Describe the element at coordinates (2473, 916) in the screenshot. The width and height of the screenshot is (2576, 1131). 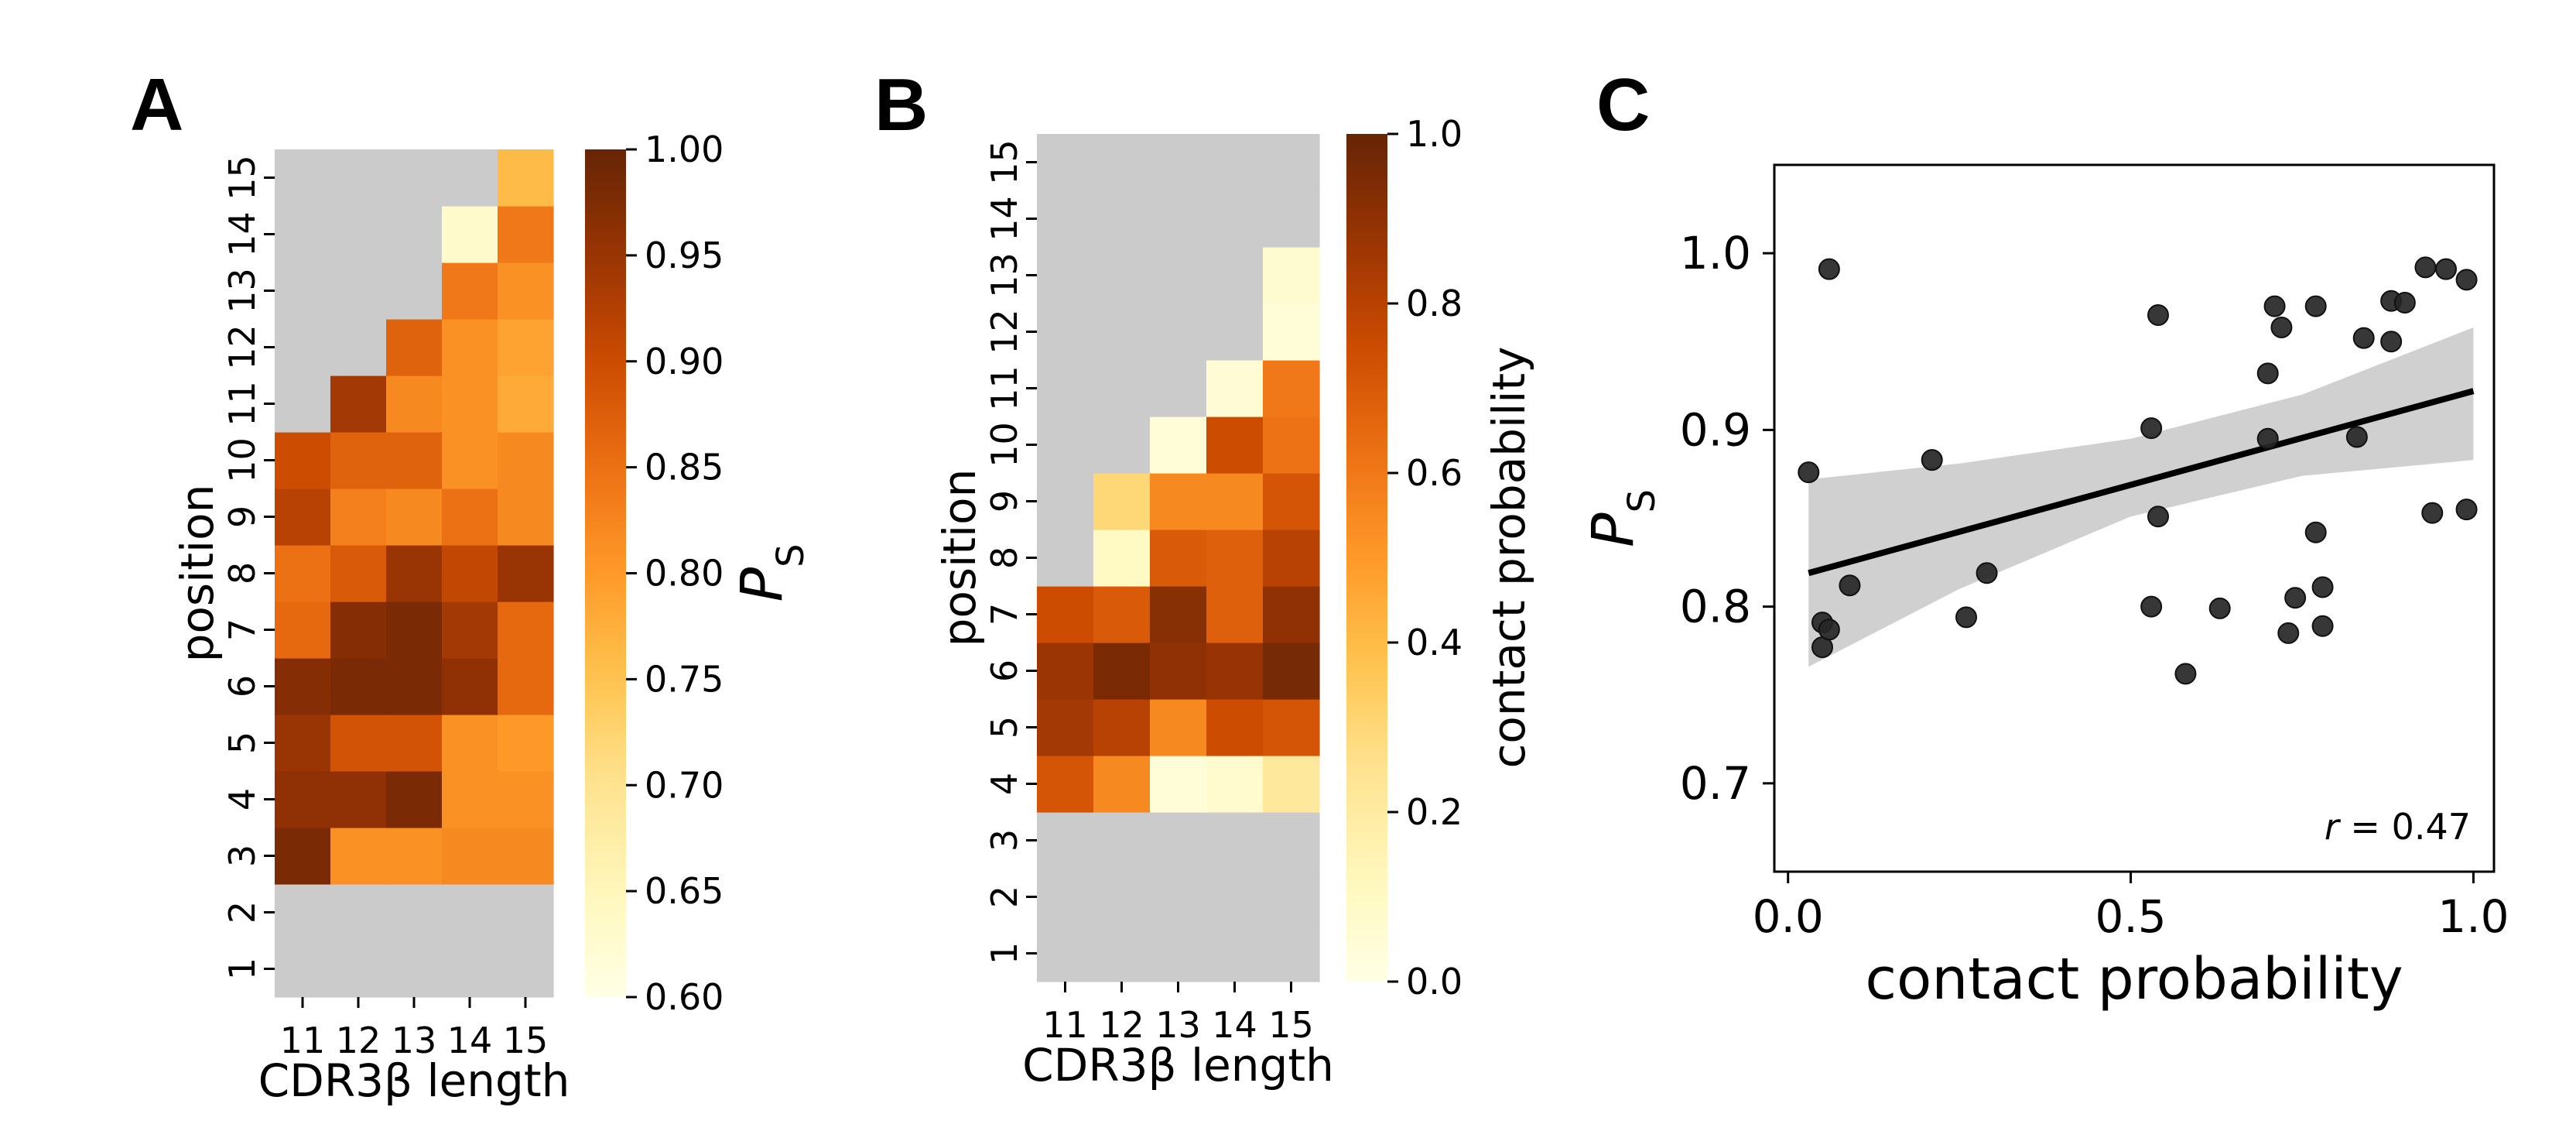
I see `scatter-xtick-label: 1.0` at that location.